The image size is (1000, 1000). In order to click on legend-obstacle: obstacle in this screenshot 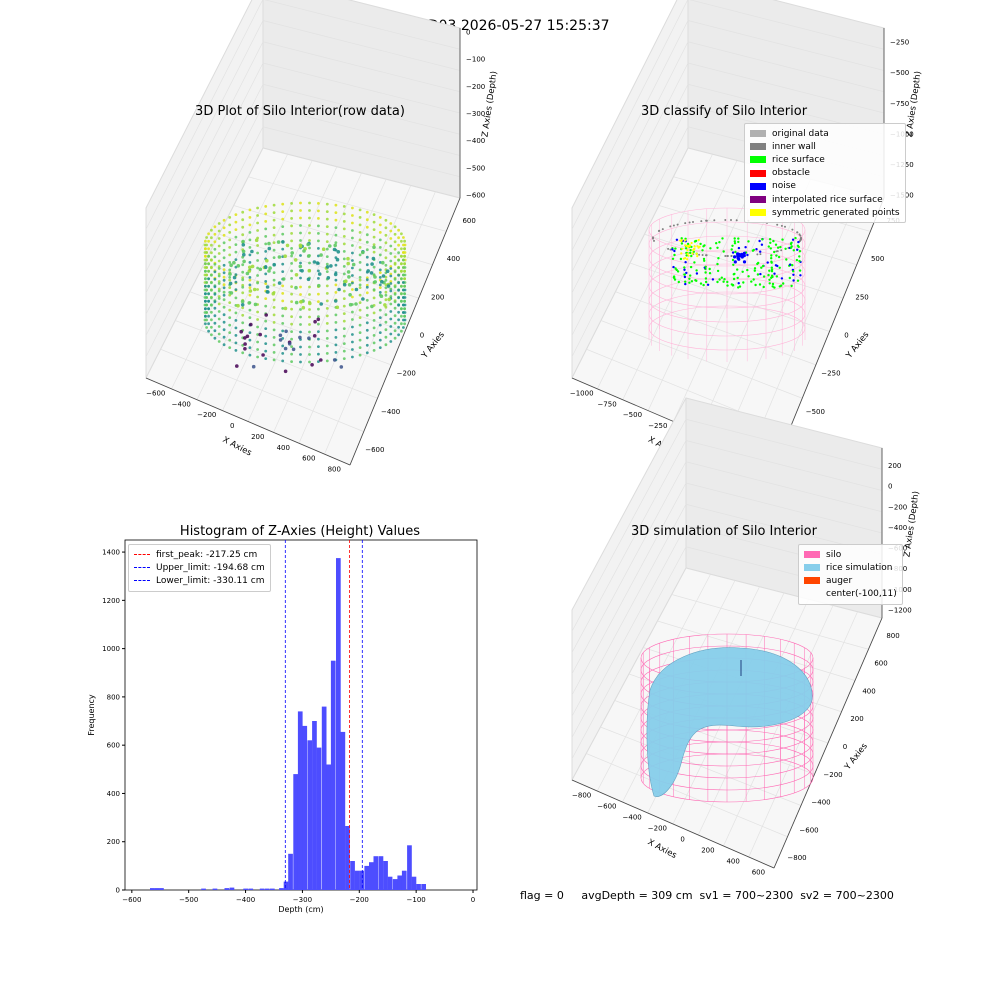, I will do `click(825, 173)`.